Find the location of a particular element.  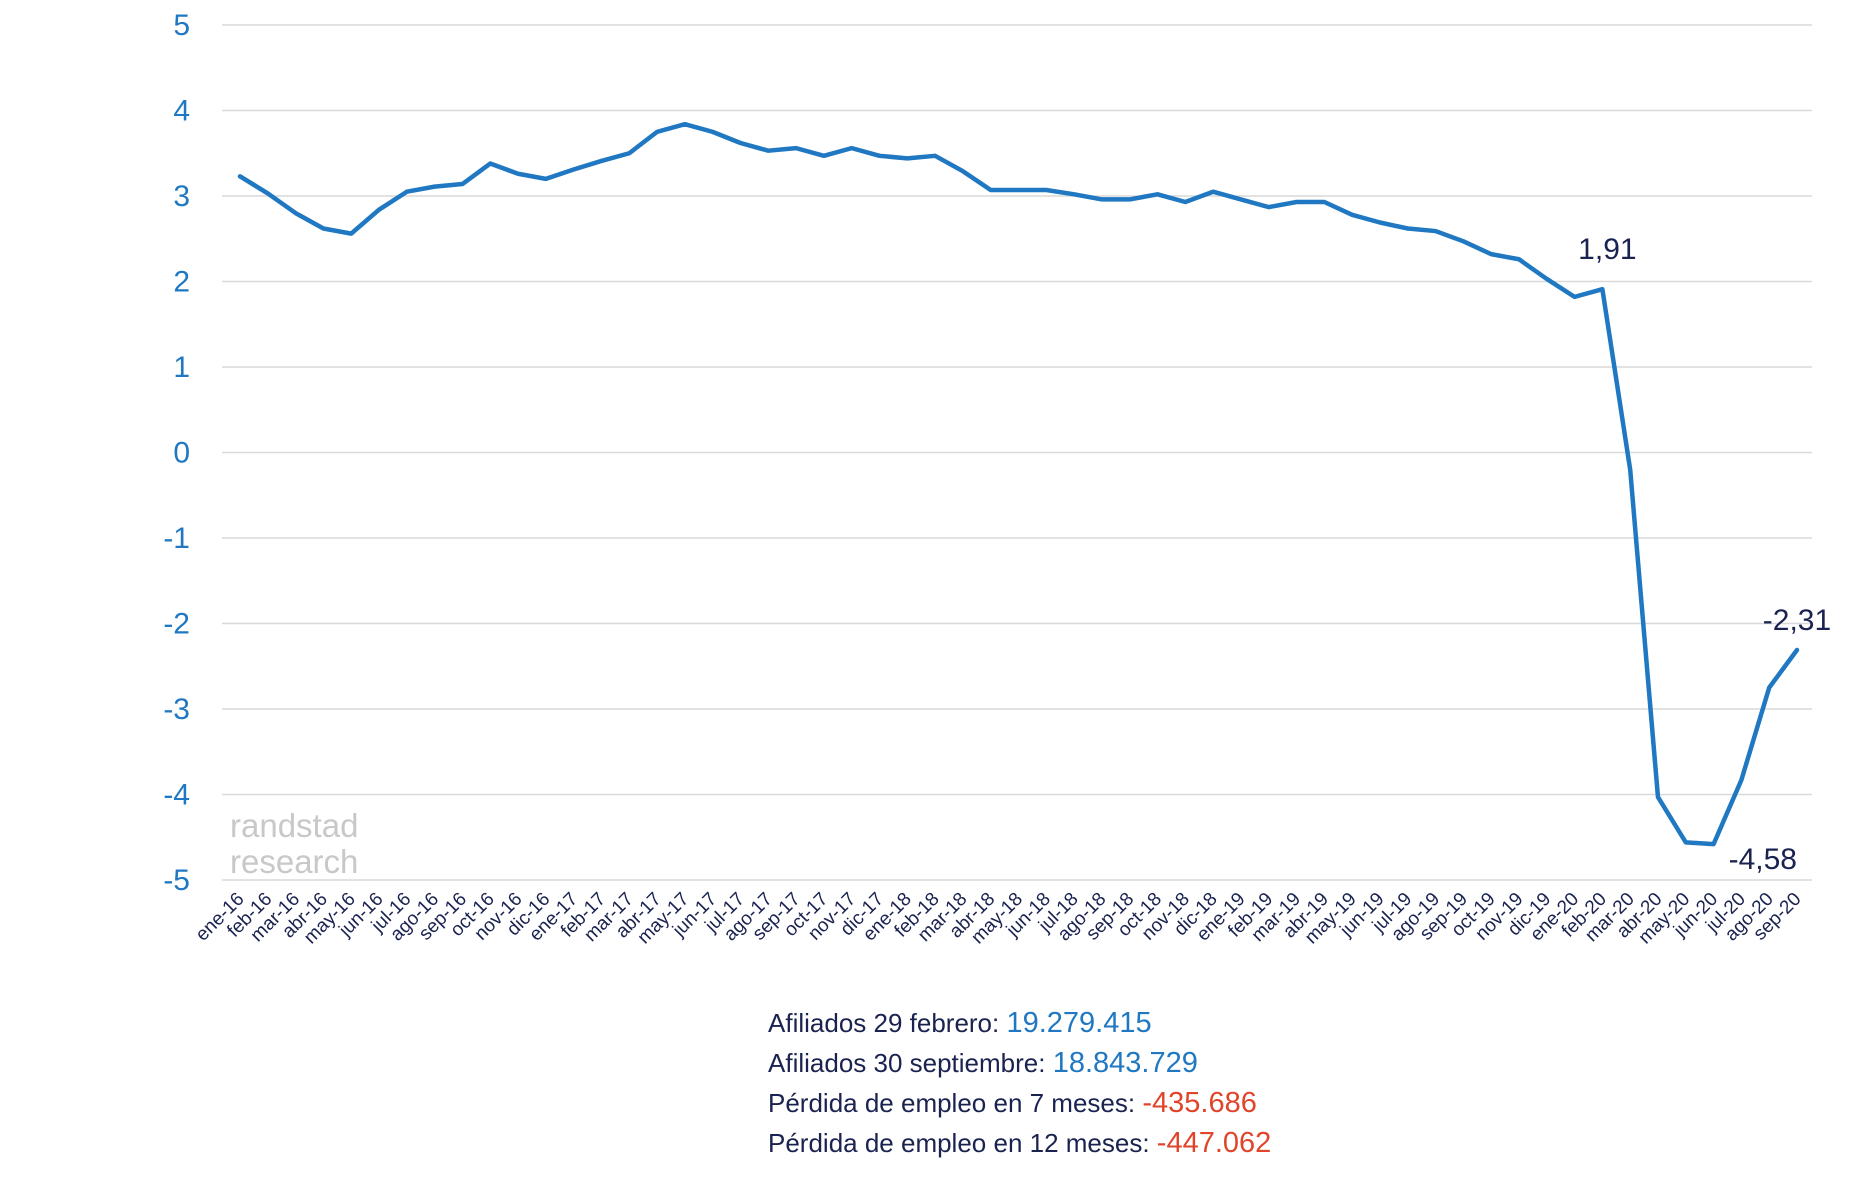

annotations: 1,91 -4,58 -2,31 is located at coordinates (1704, 554).